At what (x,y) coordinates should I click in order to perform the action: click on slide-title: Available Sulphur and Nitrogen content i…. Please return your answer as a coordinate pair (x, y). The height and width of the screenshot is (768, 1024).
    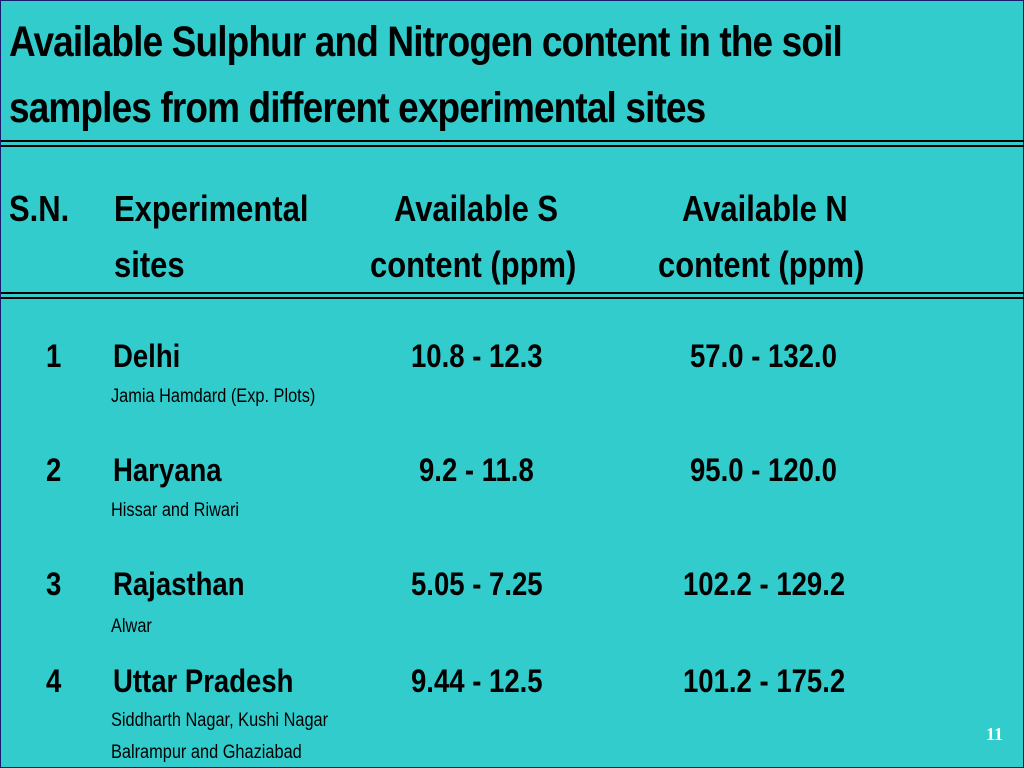
    Looking at the image, I should click on (441, 75).